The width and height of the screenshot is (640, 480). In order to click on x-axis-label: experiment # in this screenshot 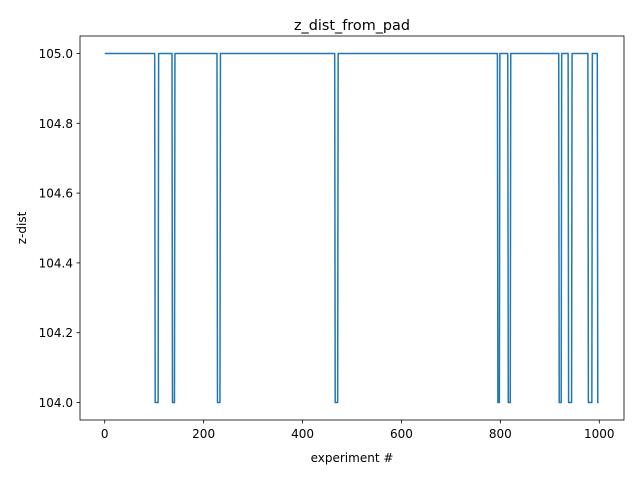, I will do `click(352, 458)`.